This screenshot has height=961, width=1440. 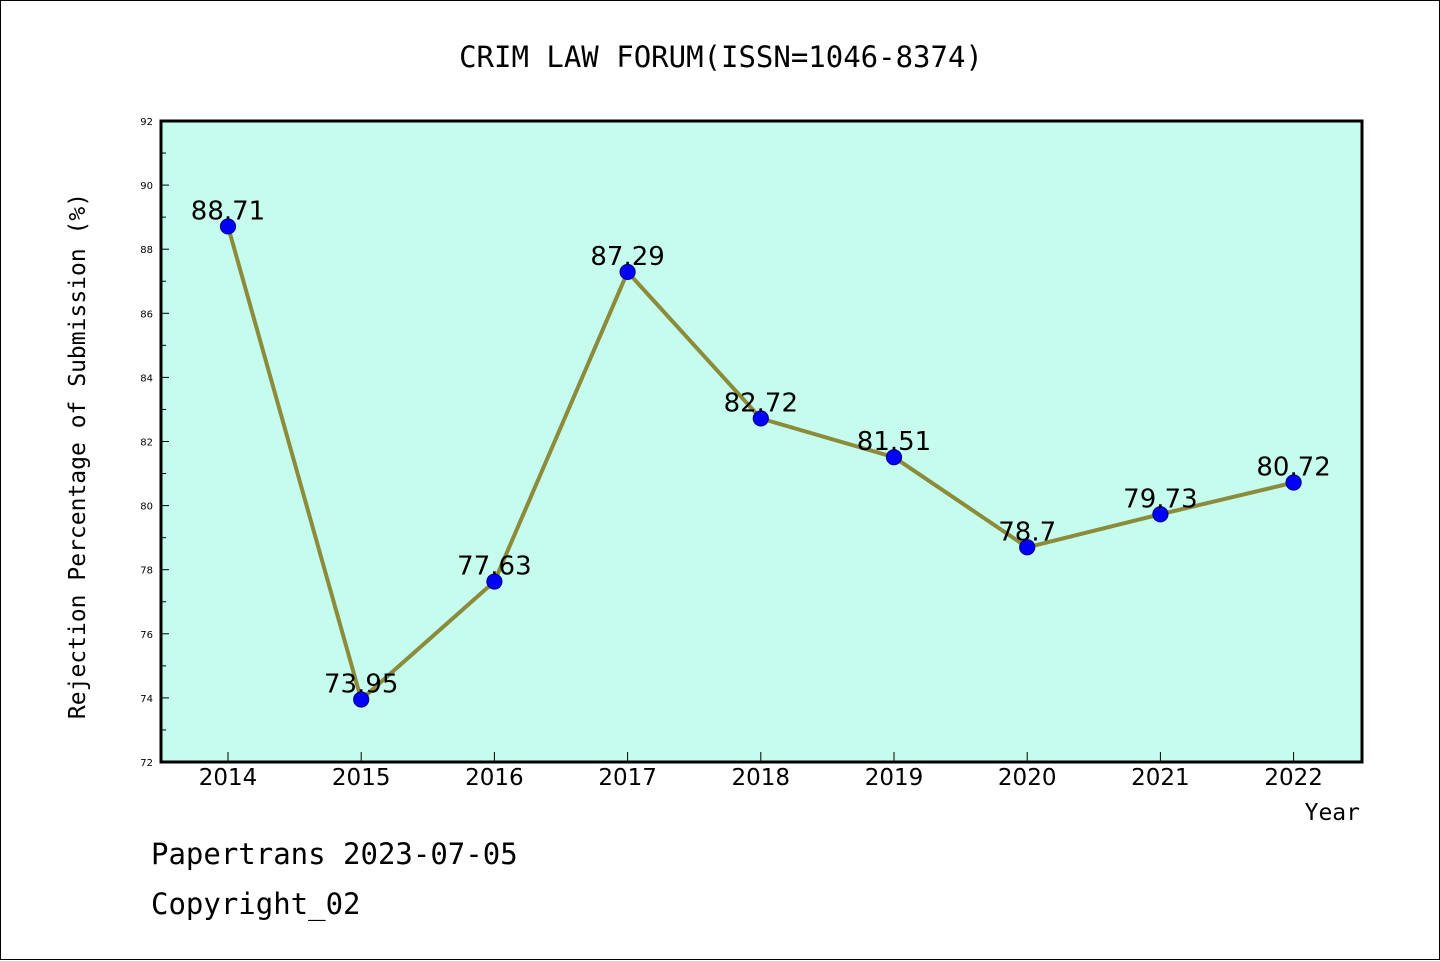 I want to click on footer-copyright: Copyright_02, so click(x=256, y=904).